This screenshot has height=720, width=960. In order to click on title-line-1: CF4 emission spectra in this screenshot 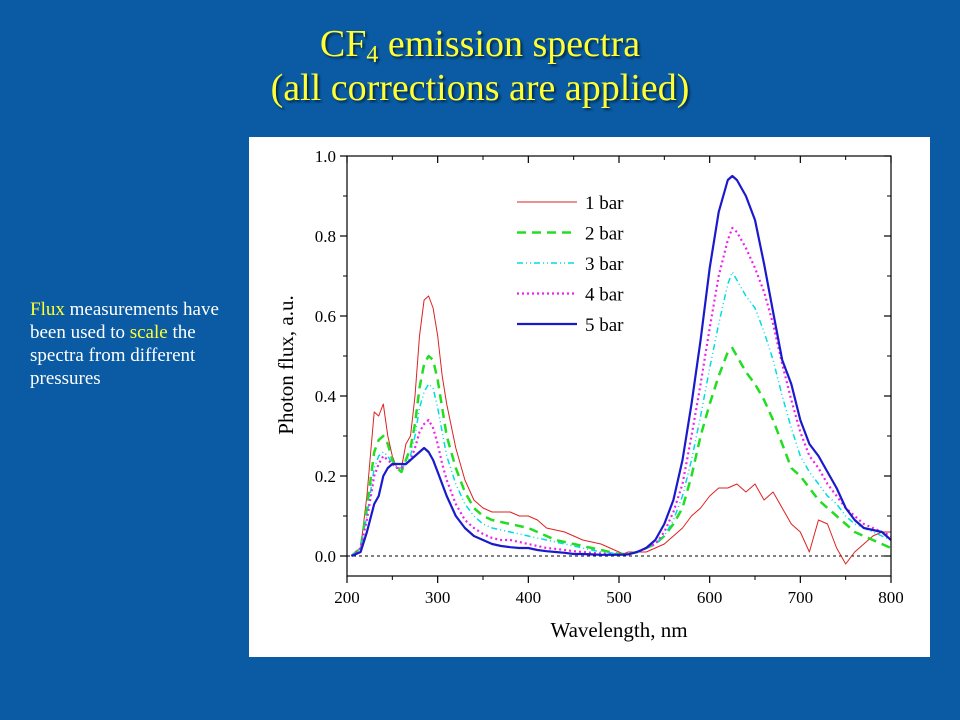, I will do `click(480, 45)`.